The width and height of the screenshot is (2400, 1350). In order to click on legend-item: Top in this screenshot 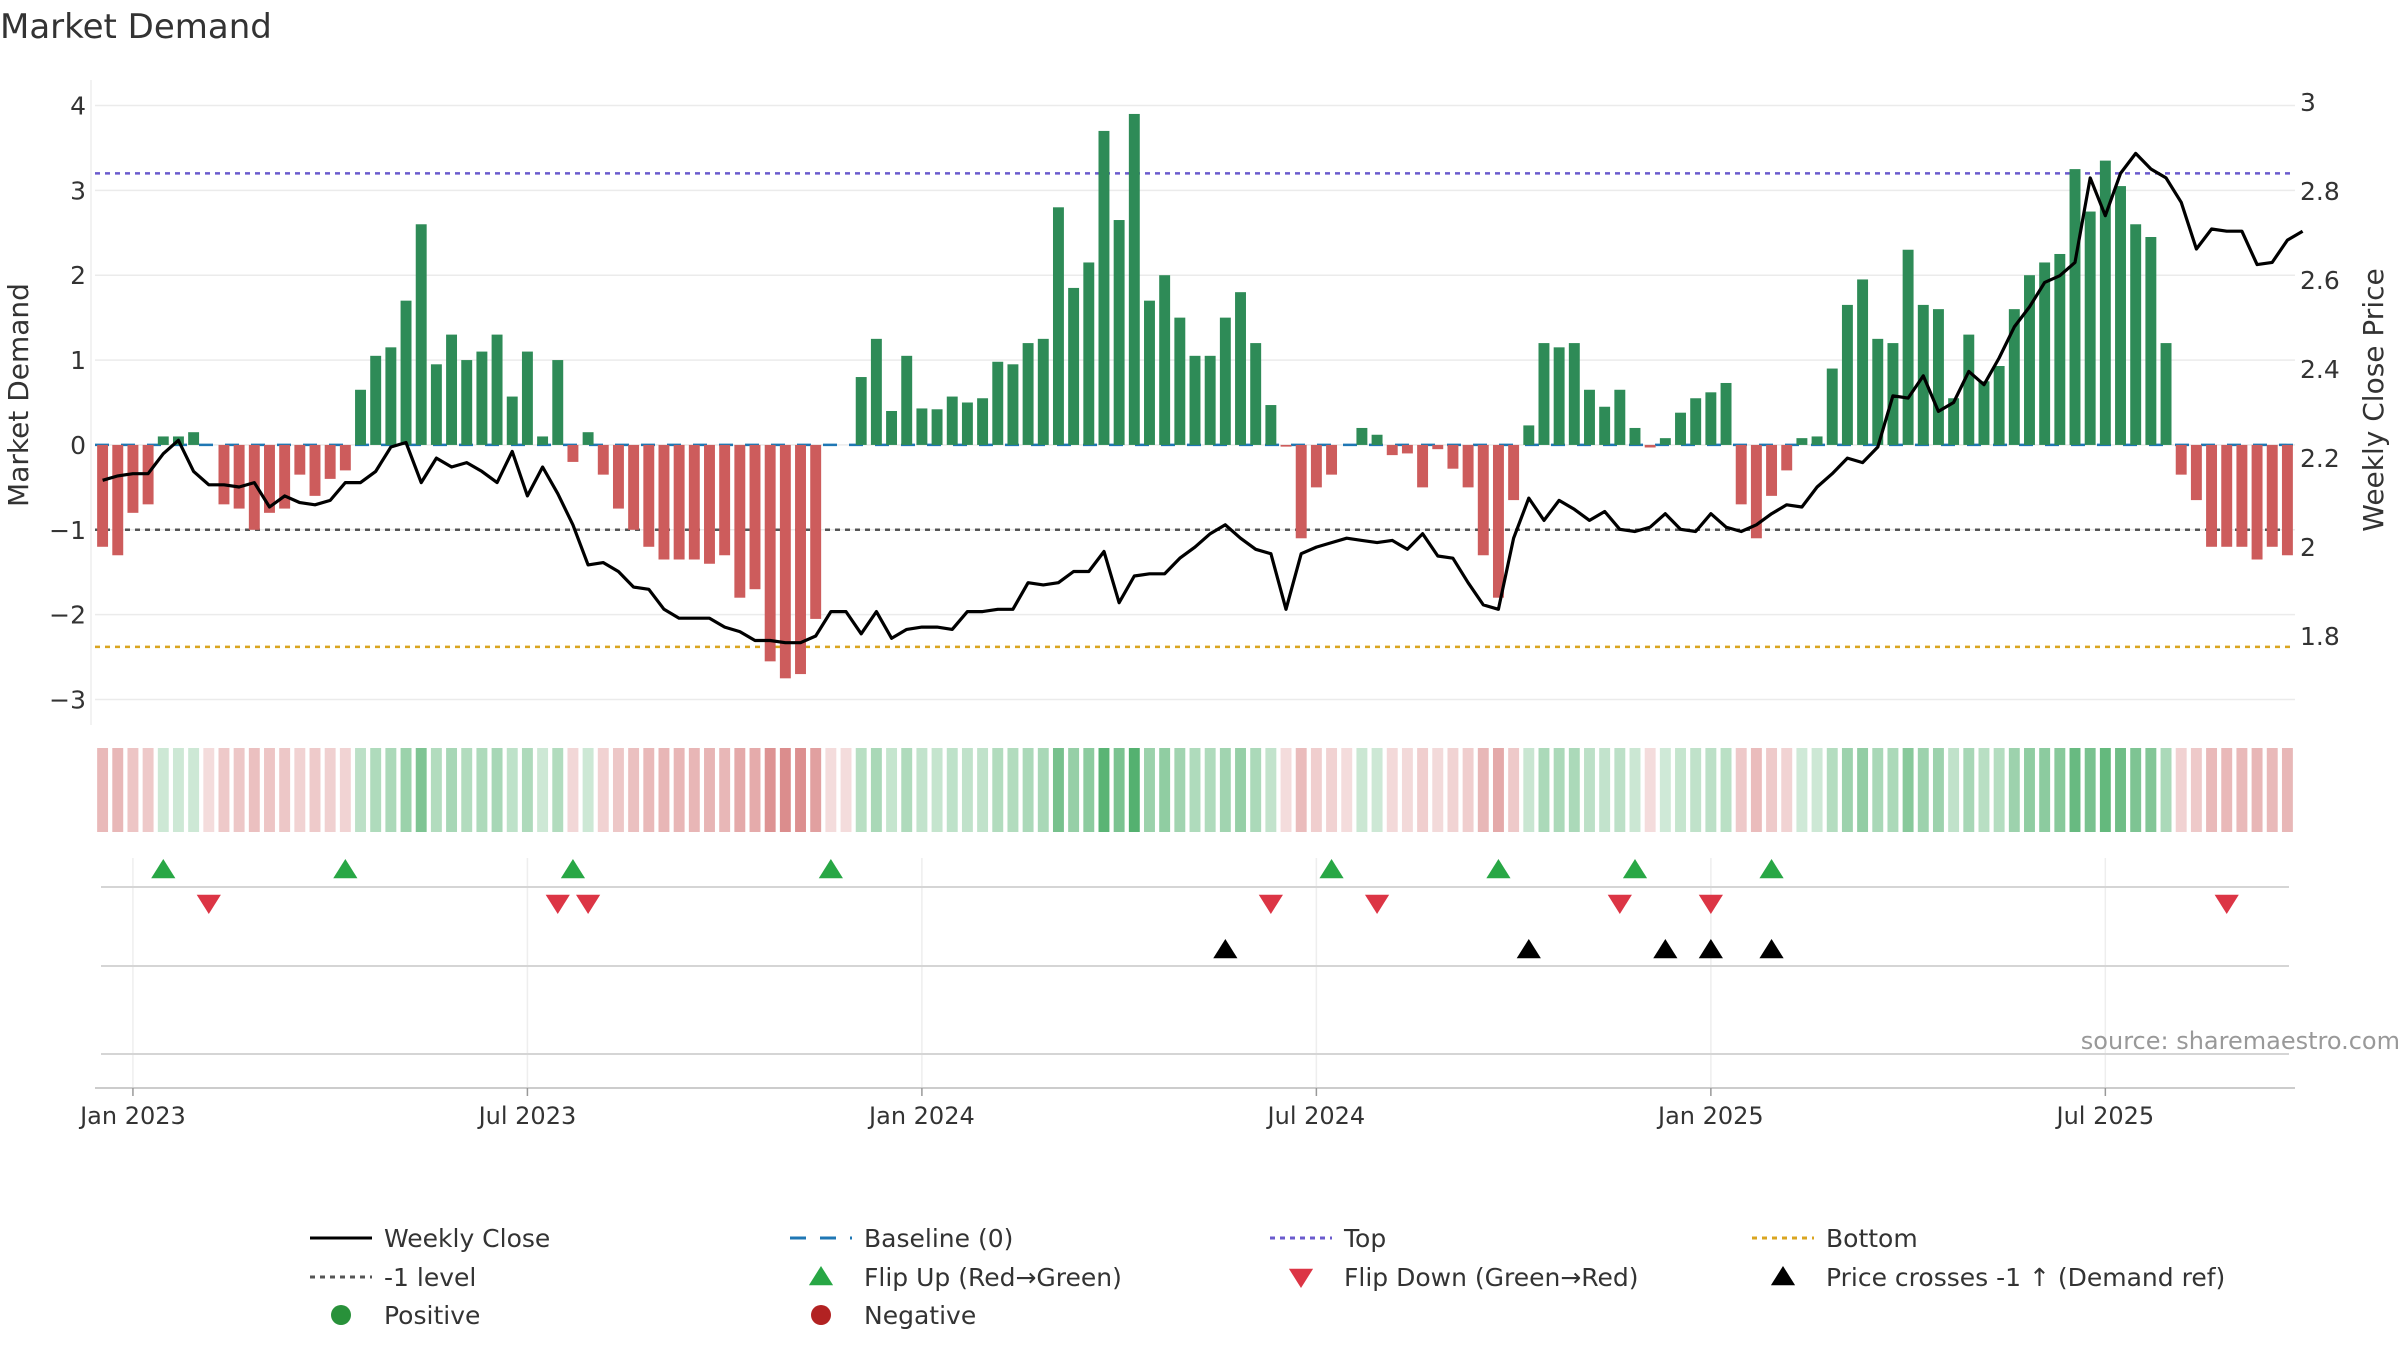, I will do `click(1328, 1238)`.